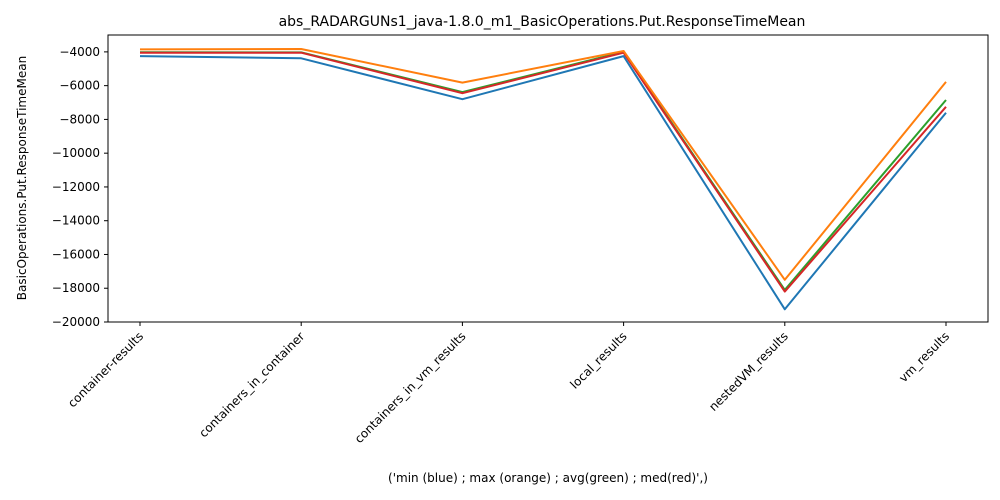 The height and width of the screenshot is (500, 1000). I want to click on y-tick-label: −18000, so click(76, 288).